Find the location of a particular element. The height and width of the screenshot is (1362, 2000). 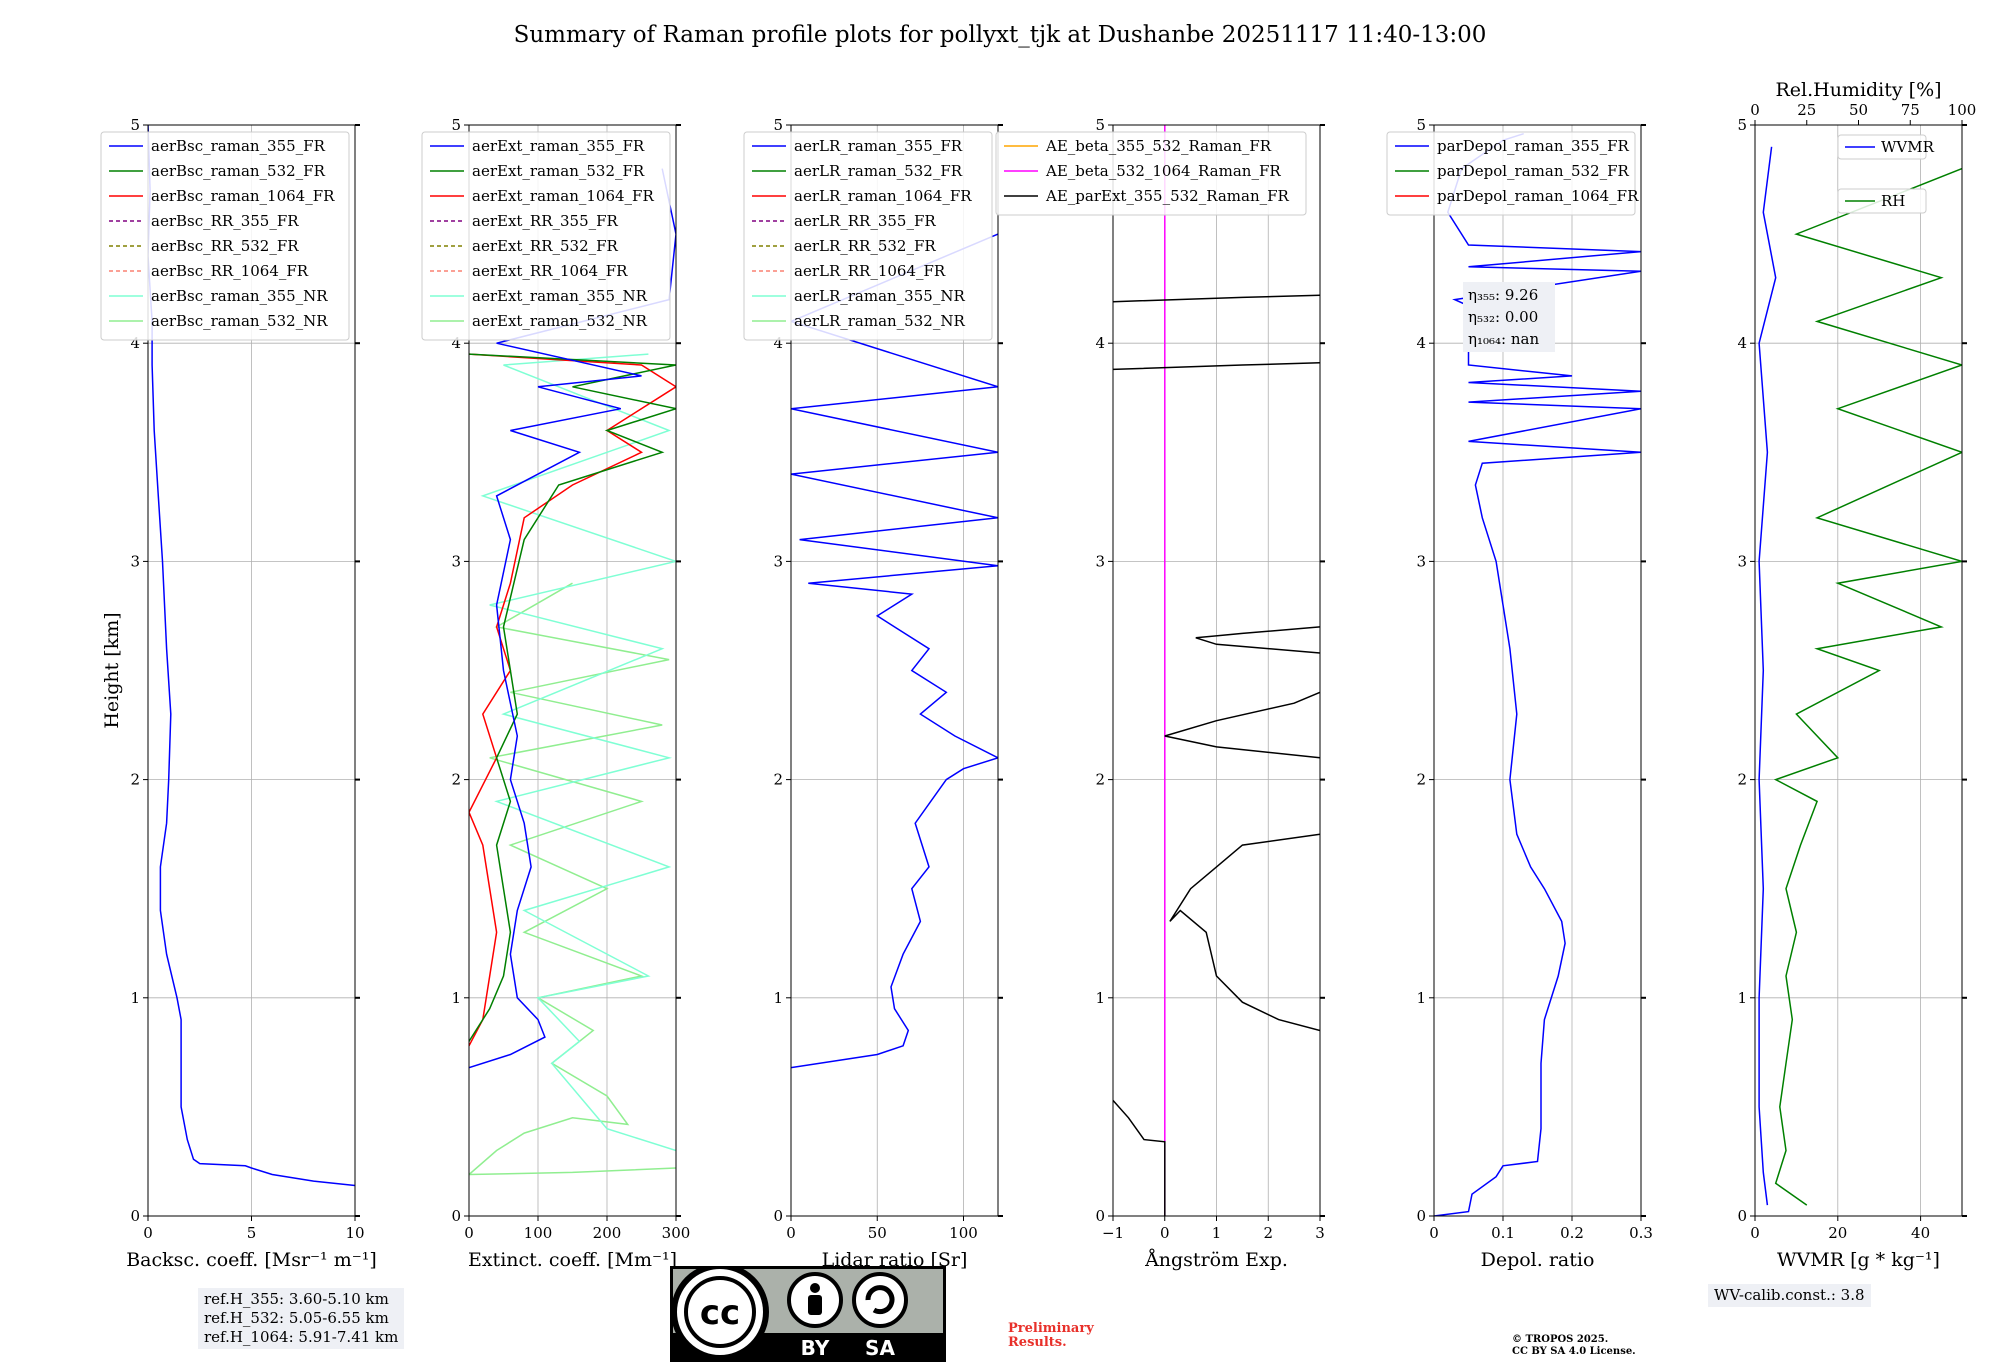

legend-label: aerExt_RR_532_FR is located at coordinates (545, 246).